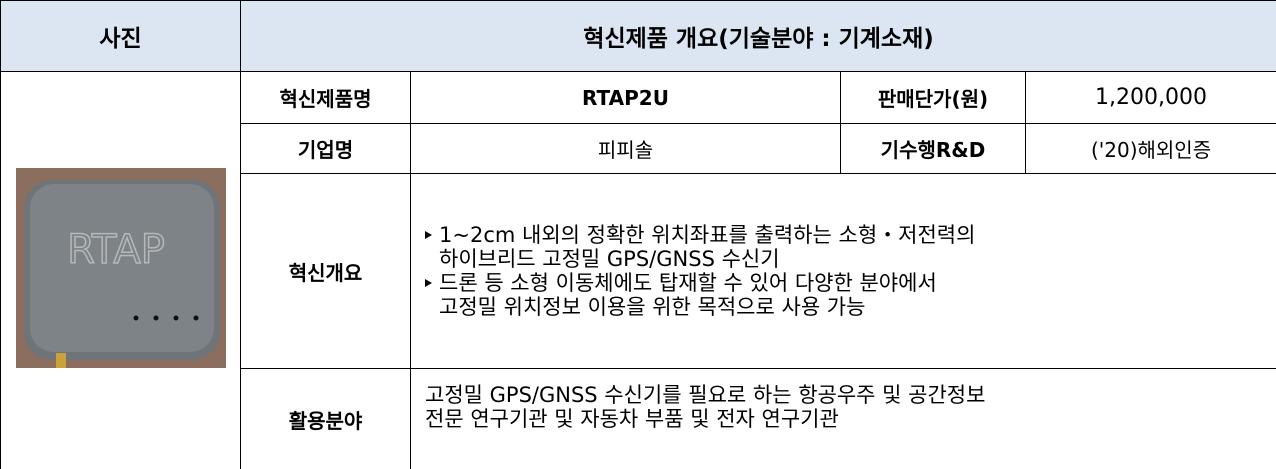 This screenshot has height=469, width=1276. I want to click on value: RTAP2U, so click(626, 98).